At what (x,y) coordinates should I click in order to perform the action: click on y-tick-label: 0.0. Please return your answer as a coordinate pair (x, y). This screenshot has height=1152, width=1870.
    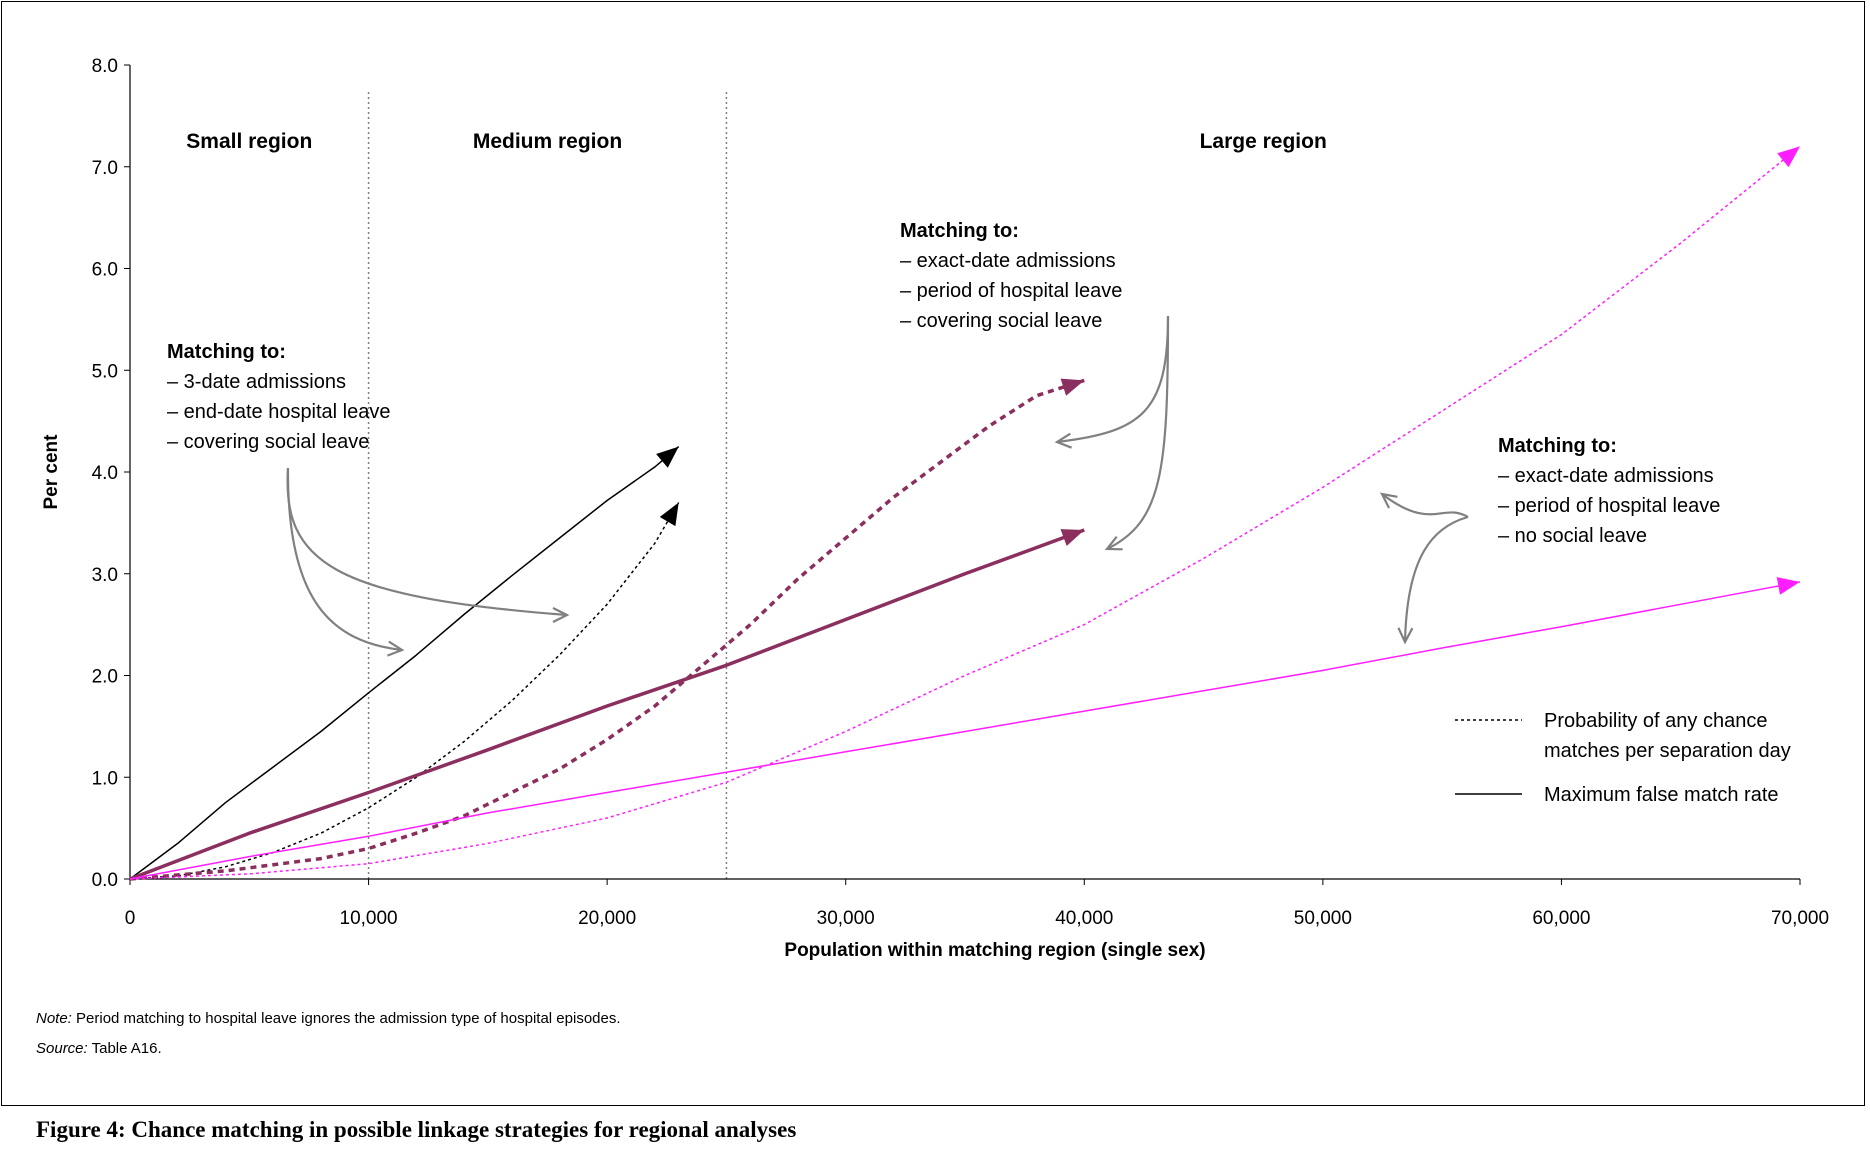
    Looking at the image, I should click on (105, 880).